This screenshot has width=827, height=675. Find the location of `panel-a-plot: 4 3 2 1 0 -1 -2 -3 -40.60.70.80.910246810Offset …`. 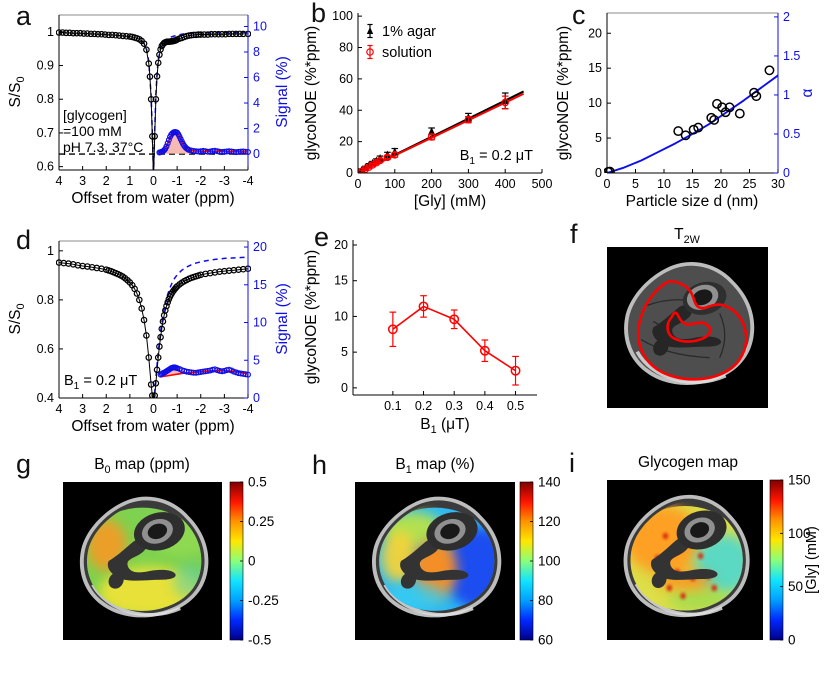

panel-a-plot: 4 3 2 1 0 -1 -2 -3 -40.60.70.80.910246810Offset … is located at coordinates (149, 110).